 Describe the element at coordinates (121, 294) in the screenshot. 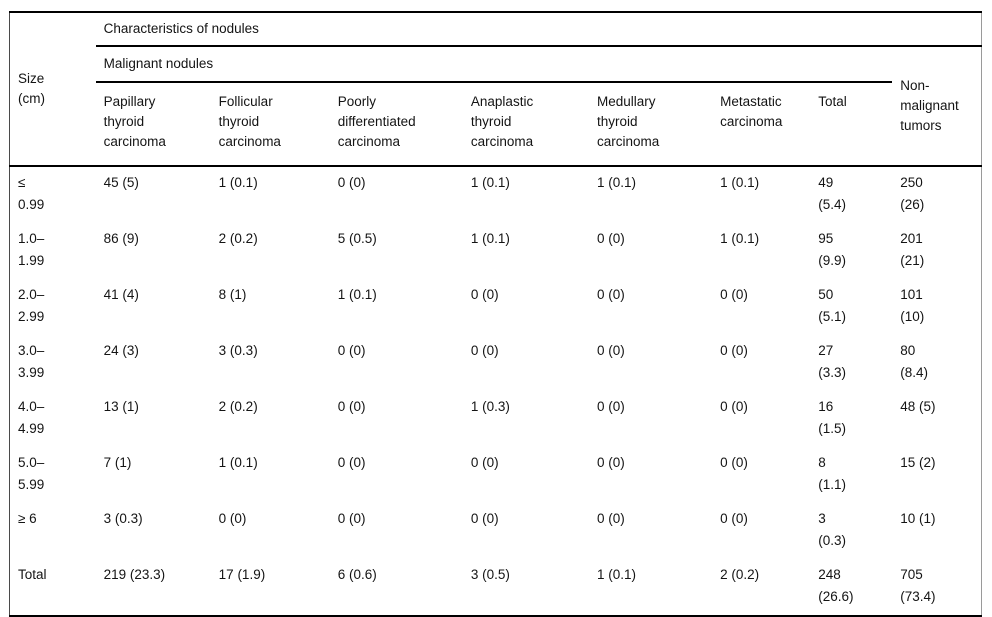

I see `data-cell: 41 (4)` at that location.